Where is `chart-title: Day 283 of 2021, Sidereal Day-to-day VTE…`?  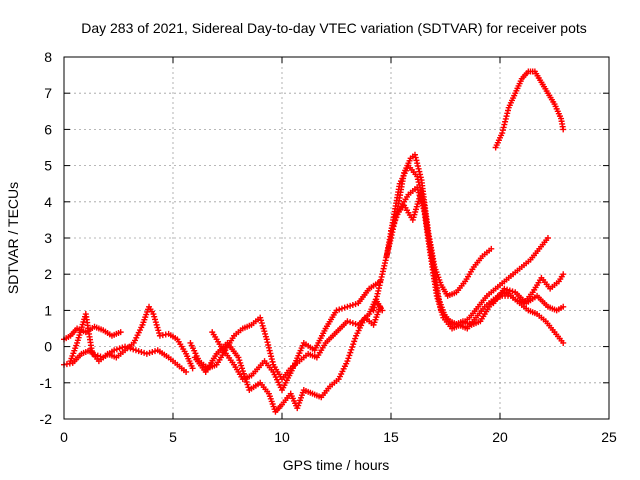
chart-title: Day 283 of 2021, Sidereal Day-to-day VTE… is located at coordinates (334, 28).